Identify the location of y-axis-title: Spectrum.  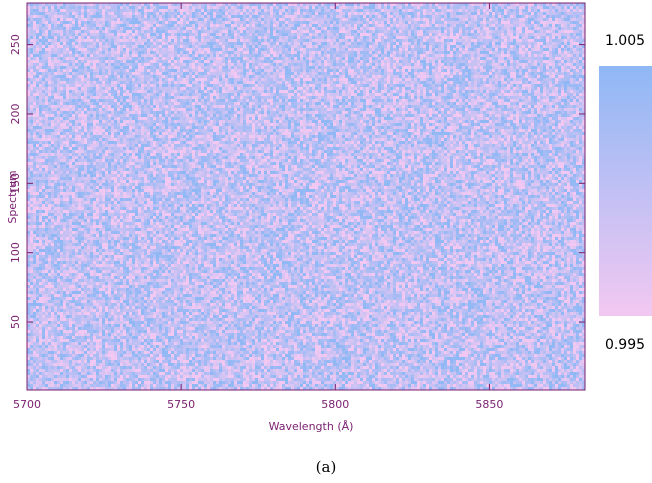
(12, 196).